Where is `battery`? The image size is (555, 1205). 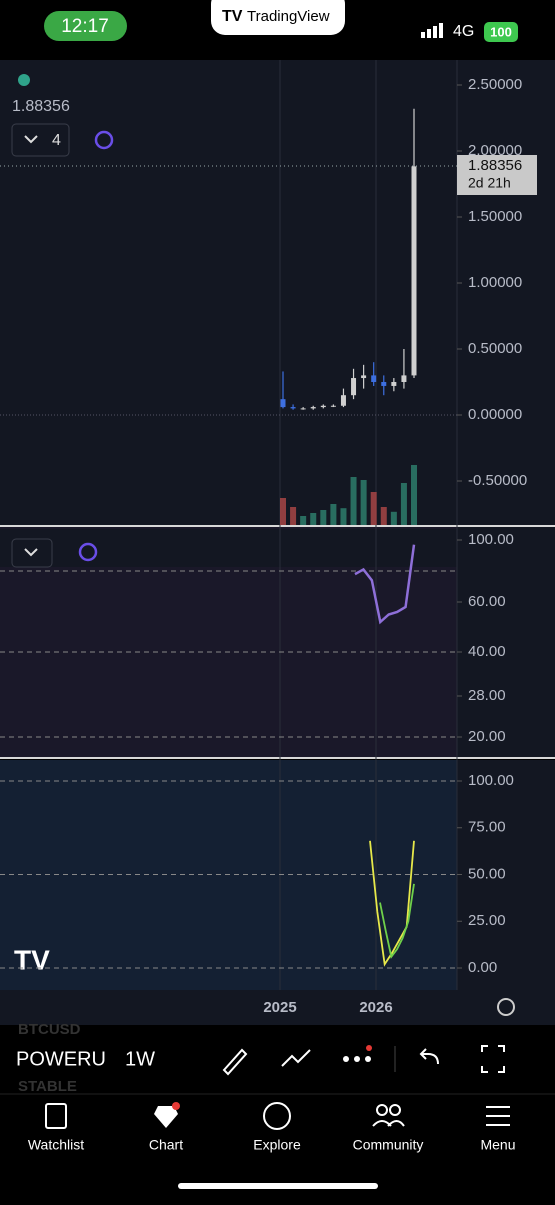
battery is located at coordinates (501, 32).